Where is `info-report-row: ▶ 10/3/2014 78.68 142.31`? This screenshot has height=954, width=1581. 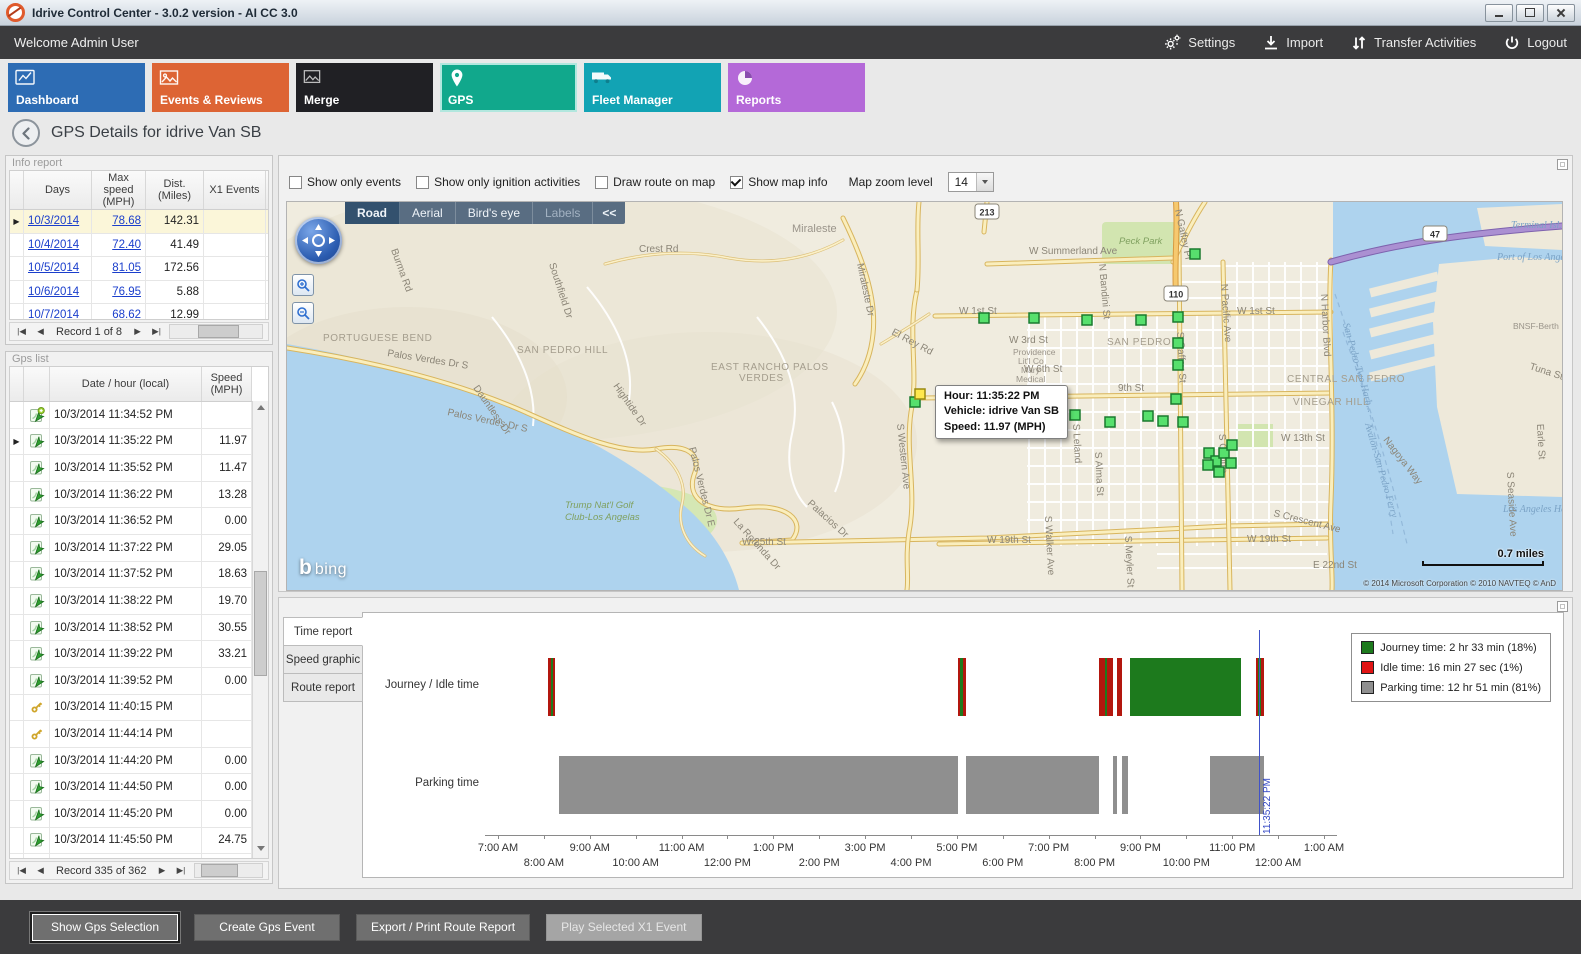 info-report-row: ▶ 10/3/2014 78.68 142.31 is located at coordinates (139, 222).